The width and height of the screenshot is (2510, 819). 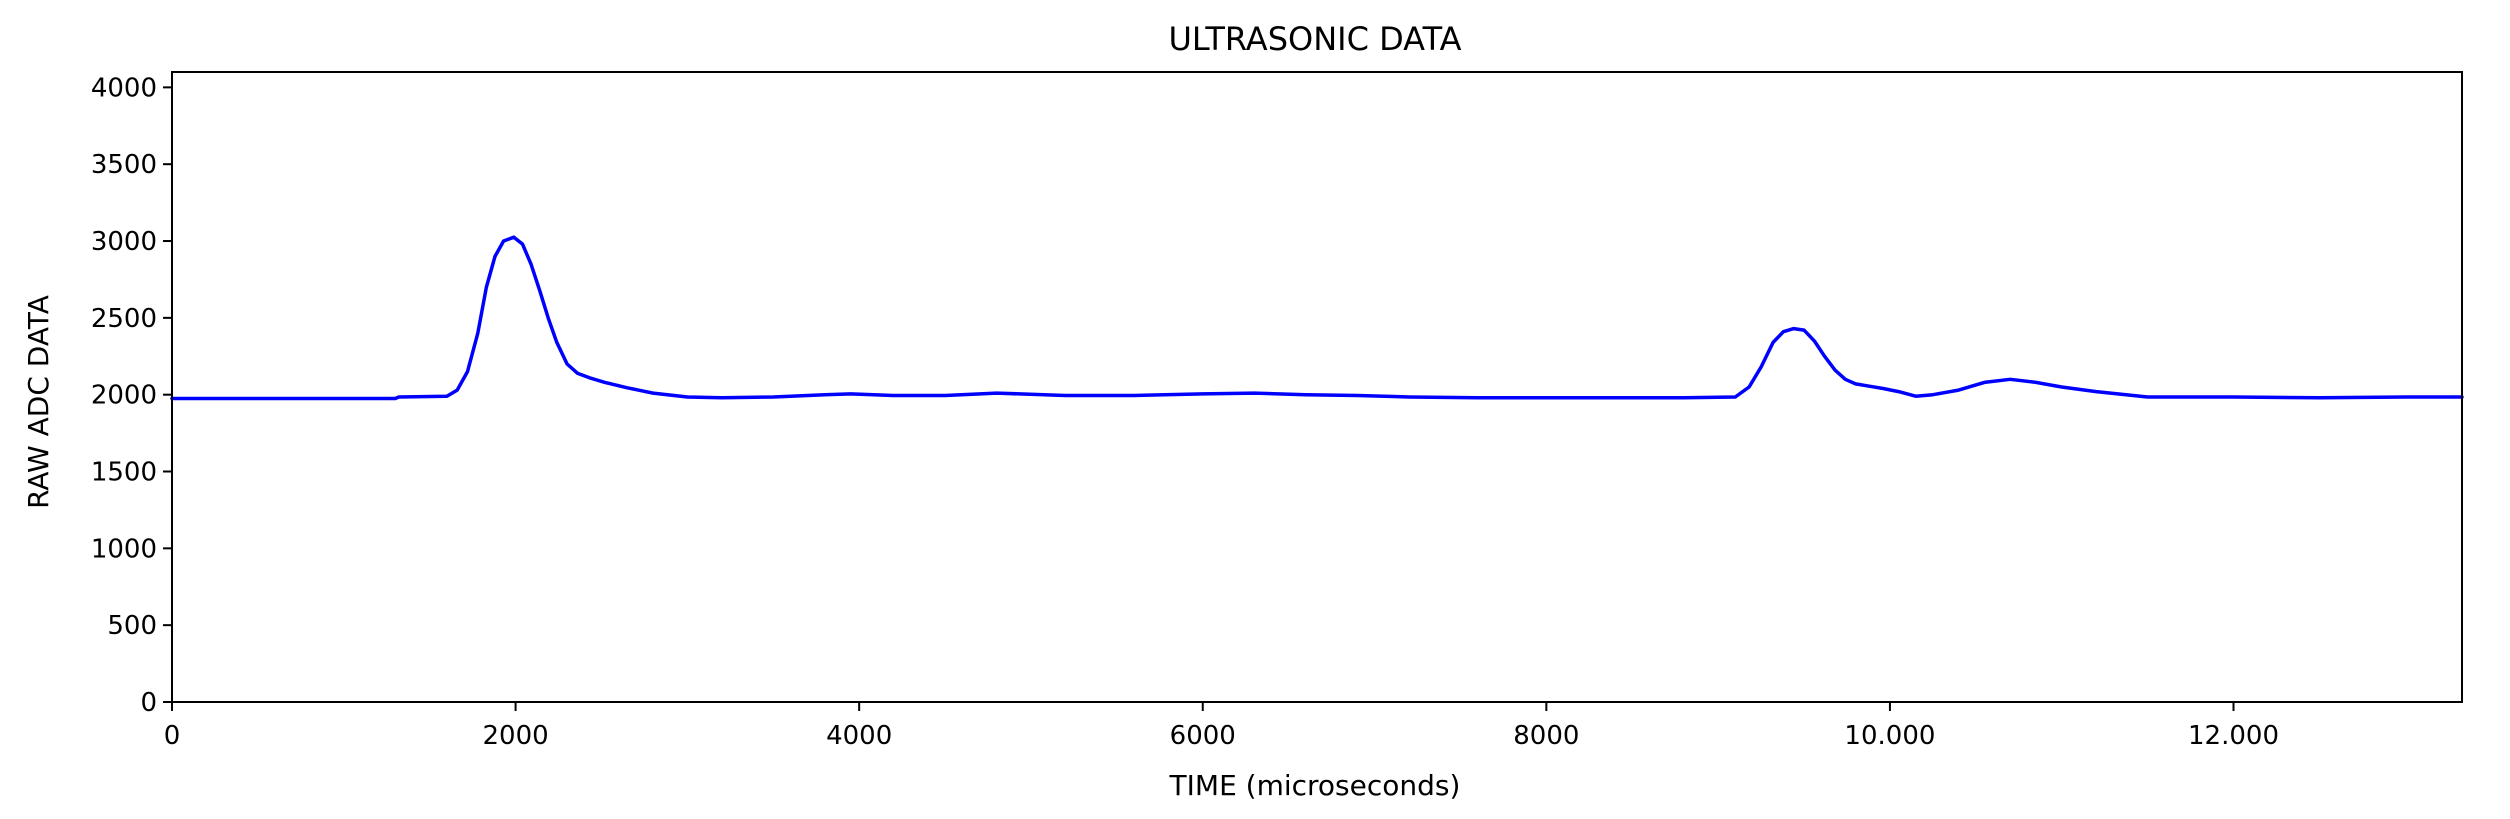 What do you see at coordinates (124, 396) in the screenshot?
I see `y-tick-label: 2000` at bounding box center [124, 396].